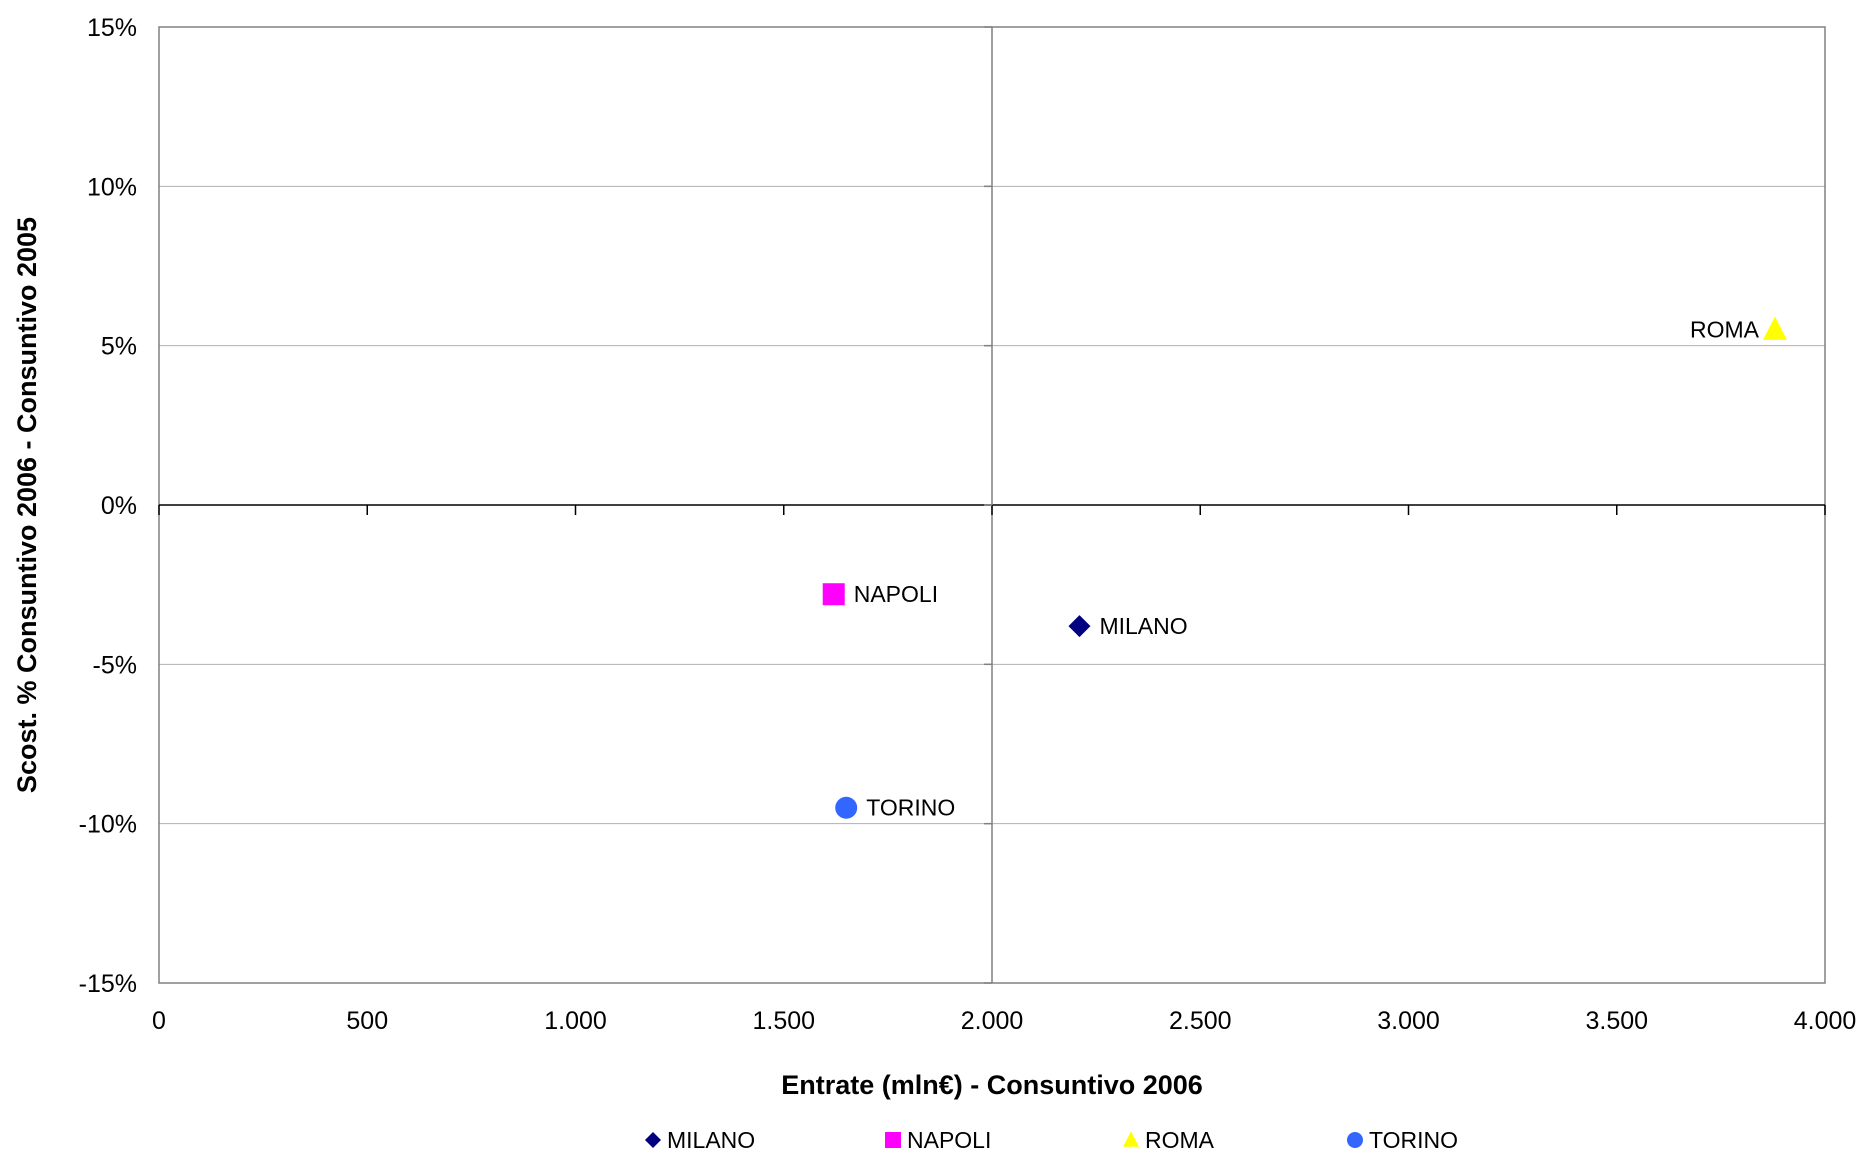 The image size is (1866, 1160). What do you see at coordinates (1413, 1140) in the screenshot?
I see `legend-label-torino: TORINO` at bounding box center [1413, 1140].